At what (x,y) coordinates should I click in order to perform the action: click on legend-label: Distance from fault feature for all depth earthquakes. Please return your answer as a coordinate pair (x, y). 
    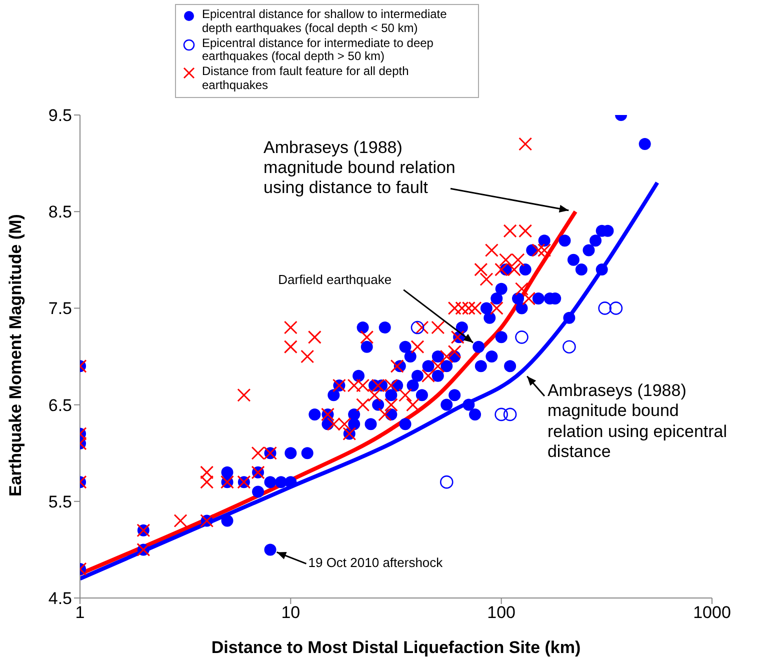
    Looking at the image, I should click on (306, 78).